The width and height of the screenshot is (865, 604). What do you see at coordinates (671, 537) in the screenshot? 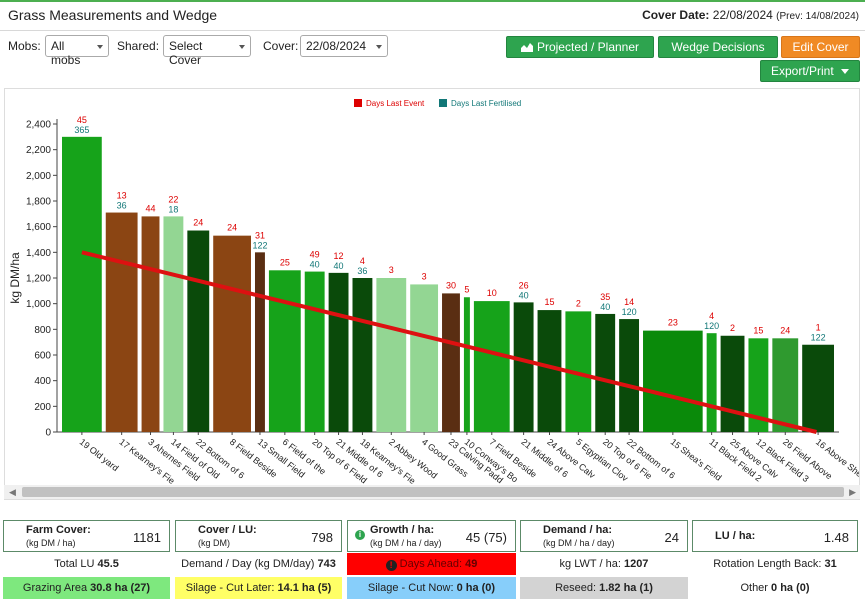
I see `demand-value: 24` at bounding box center [671, 537].